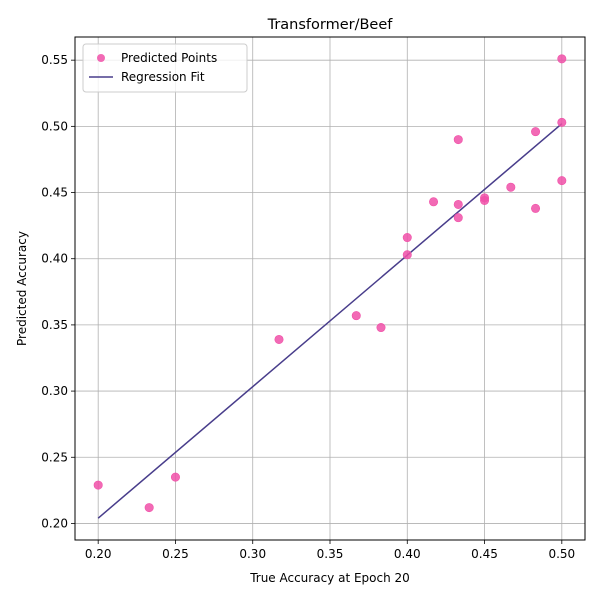 The image size is (600, 600). What do you see at coordinates (252, 554) in the screenshot?
I see `x-tick-label: 0.30` at bounding box center [252, 554].